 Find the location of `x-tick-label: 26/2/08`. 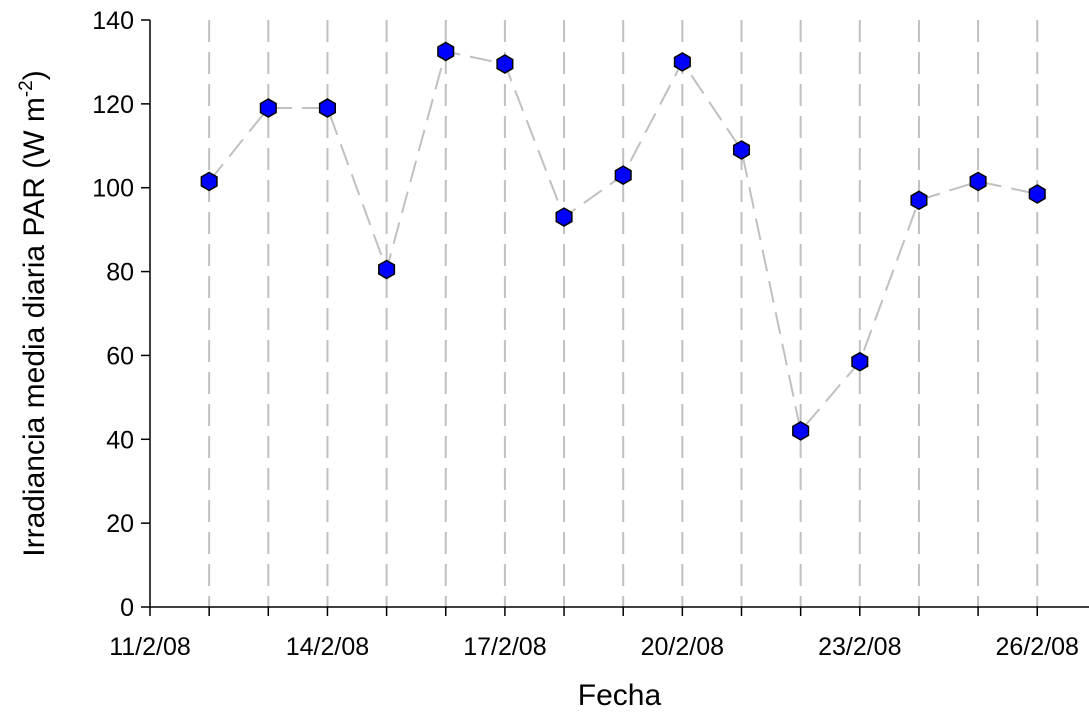

x-tick-label: 26/2/08 is located at coordinates (1037, 647).